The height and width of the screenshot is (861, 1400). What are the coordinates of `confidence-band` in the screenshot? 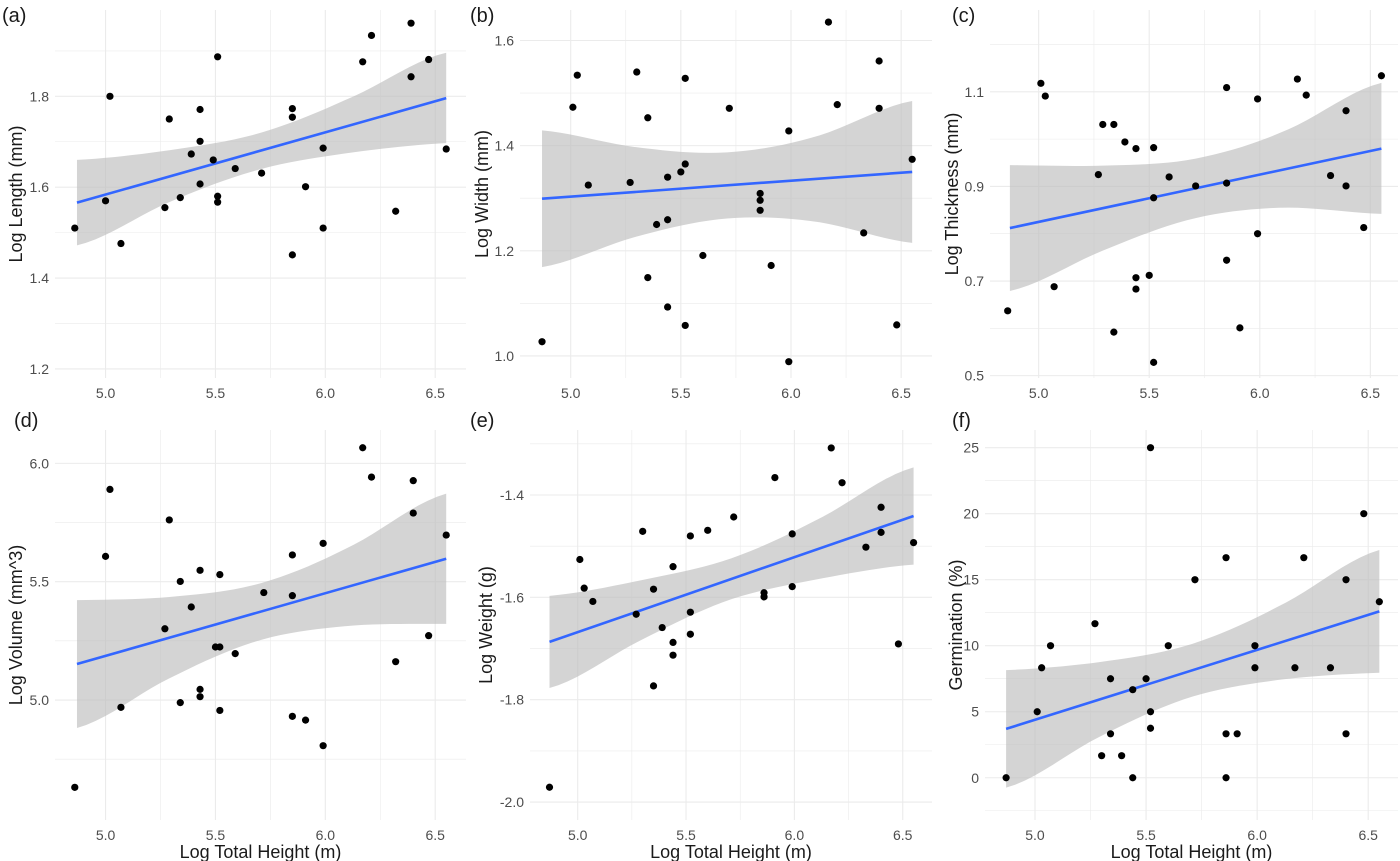 It's located at (261, 149).